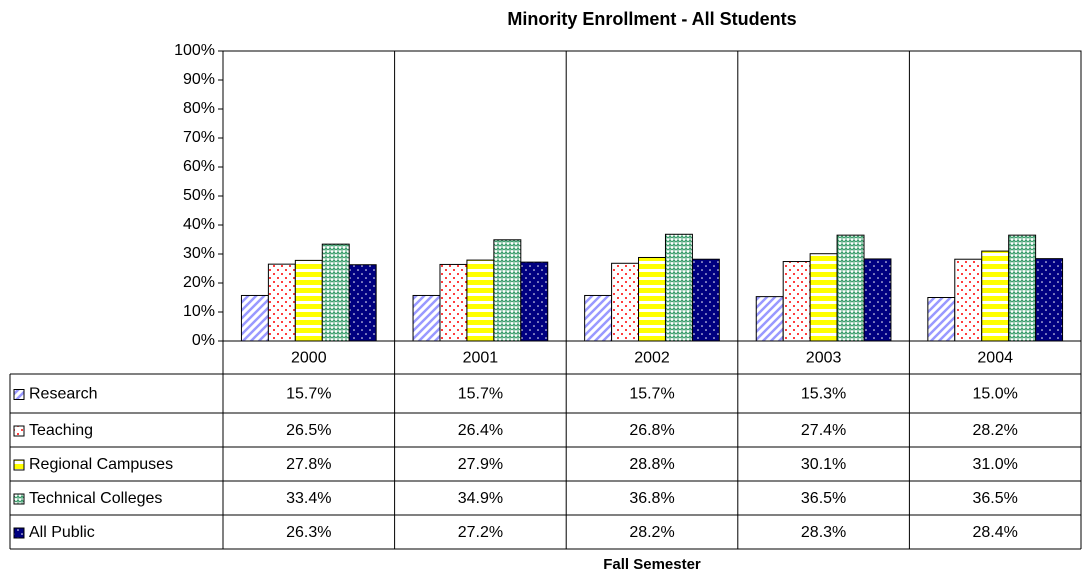 This screenshot has width=1083, height=573. I want to click on y-tick-label: 0%, so click(203, 340).